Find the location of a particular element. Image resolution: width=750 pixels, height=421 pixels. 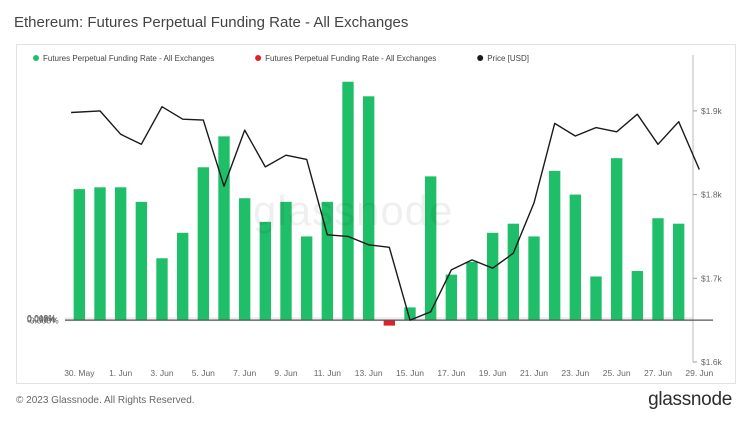

x-tick-label: 17. Jun is located at coordinates (451, 373).